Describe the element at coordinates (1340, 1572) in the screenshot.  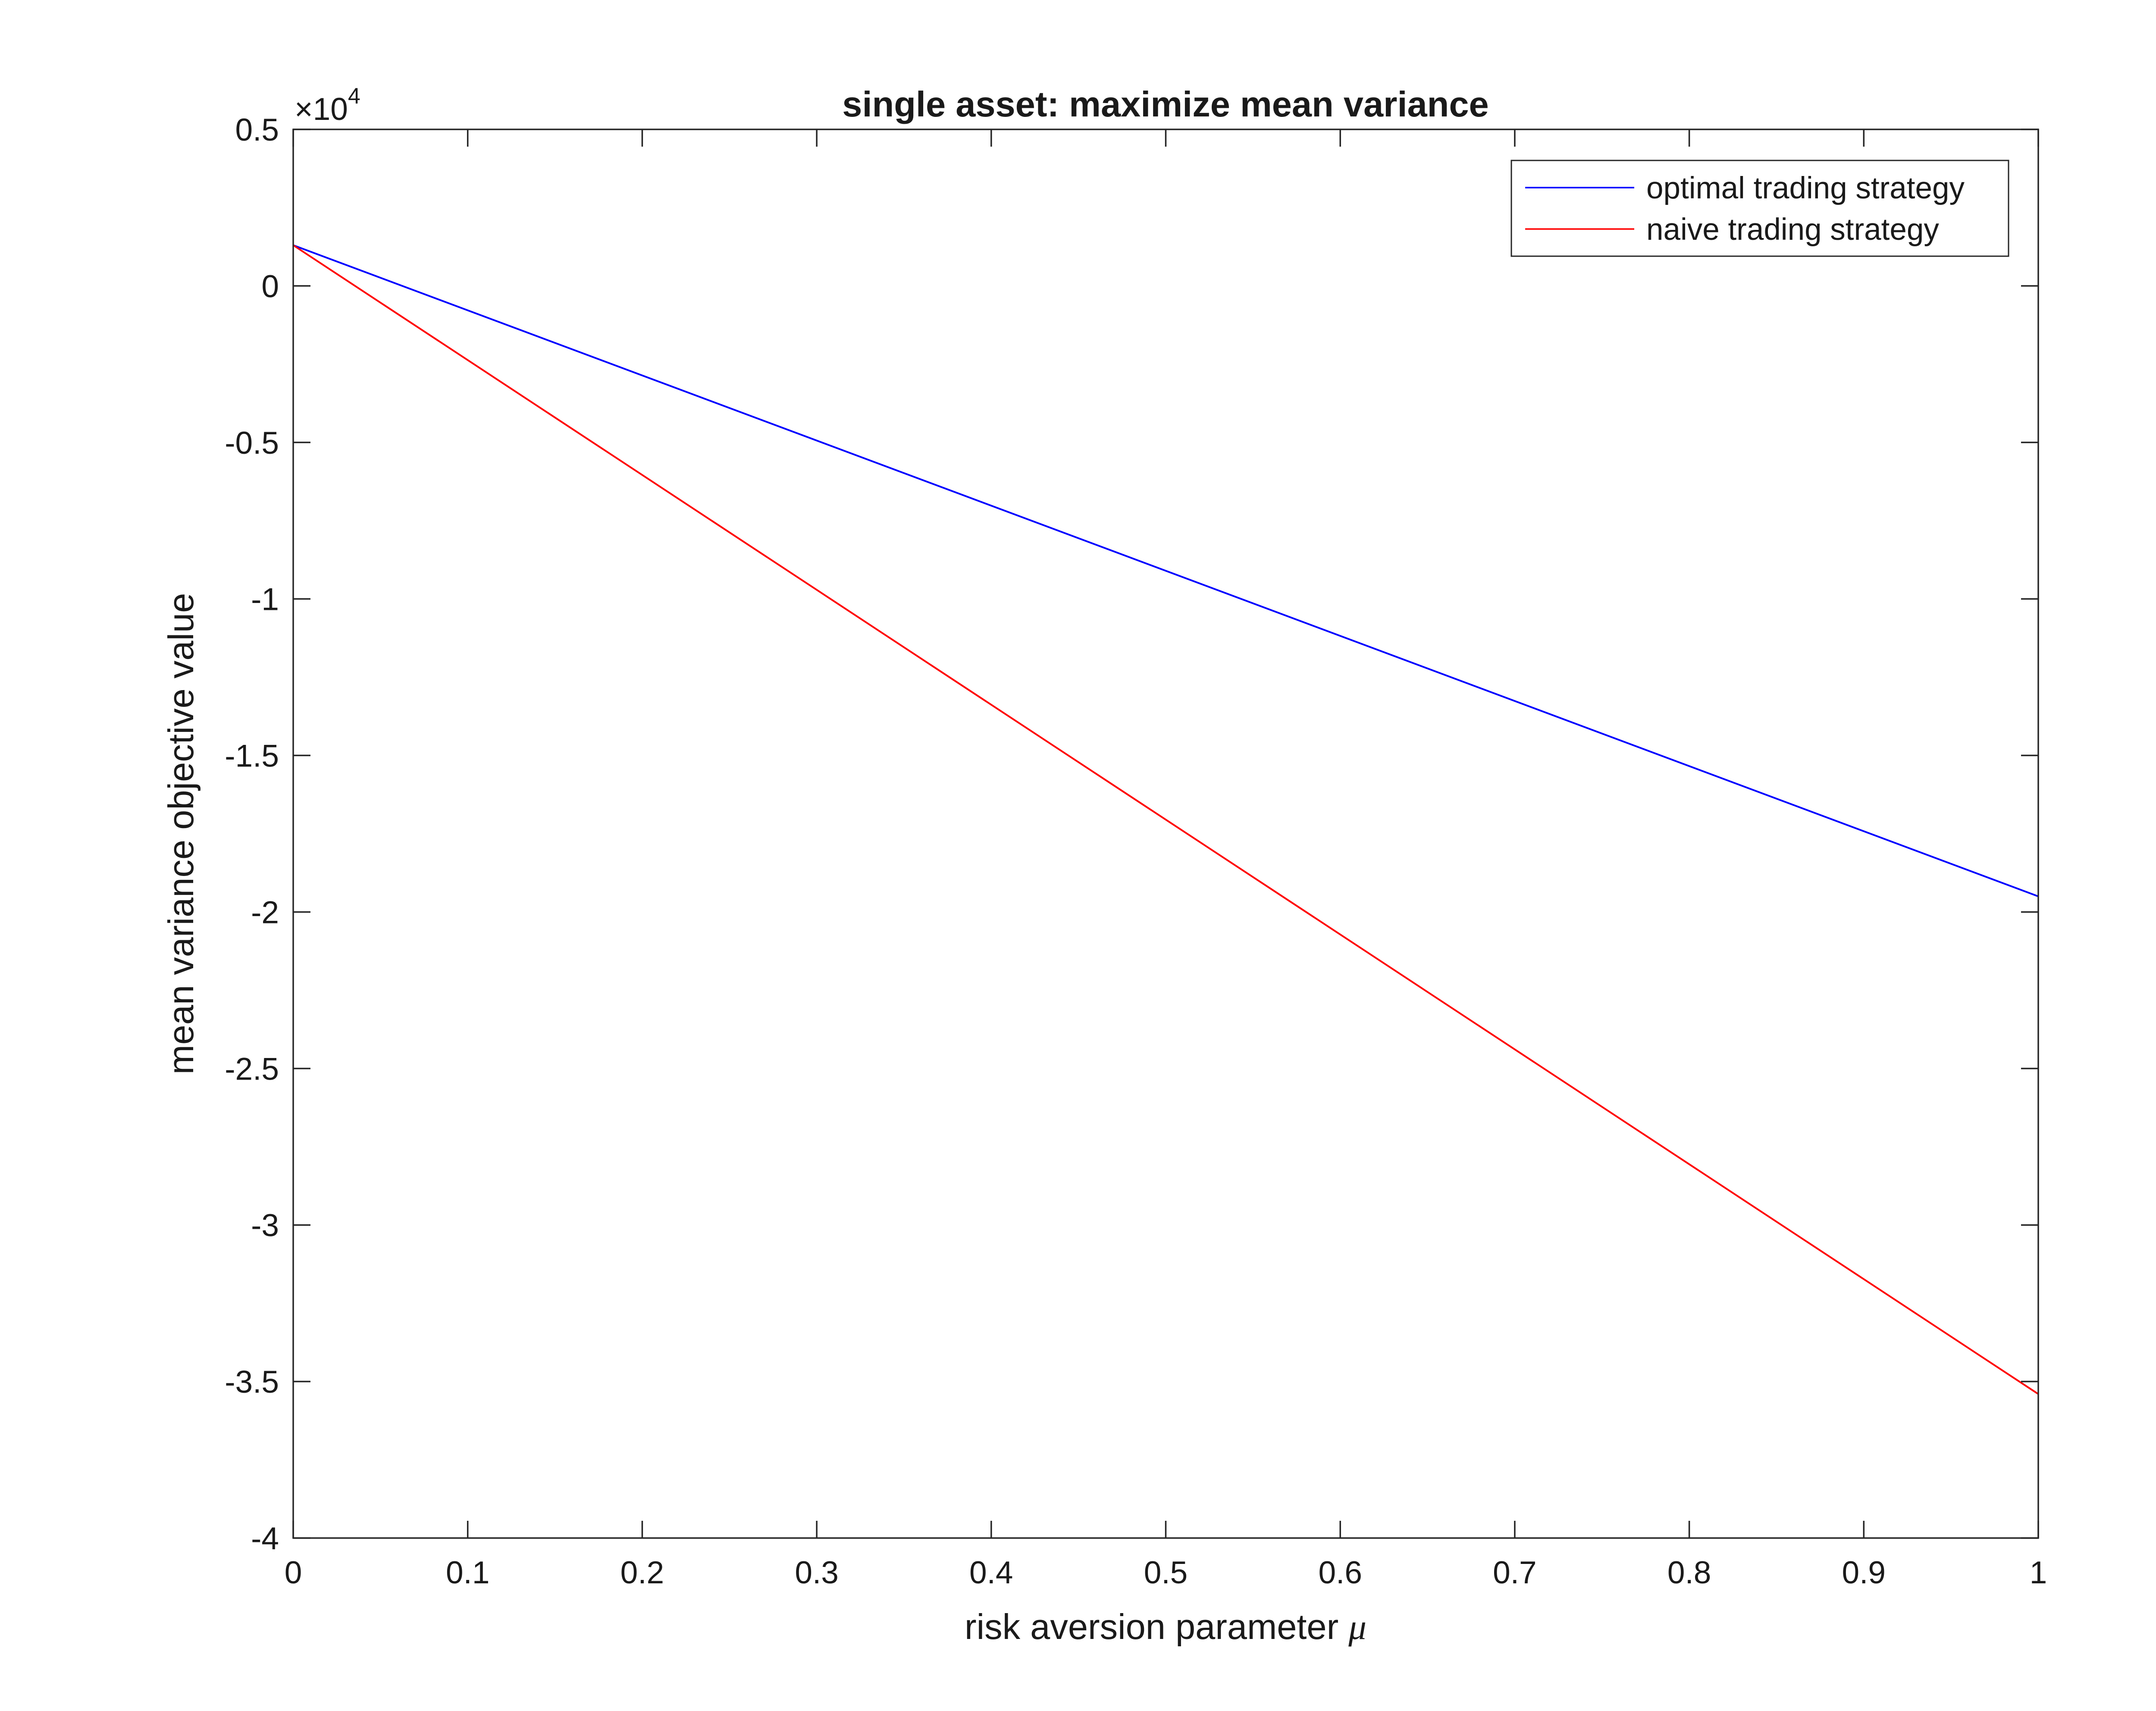
I see `x-tick-label: 0.6` at that location.